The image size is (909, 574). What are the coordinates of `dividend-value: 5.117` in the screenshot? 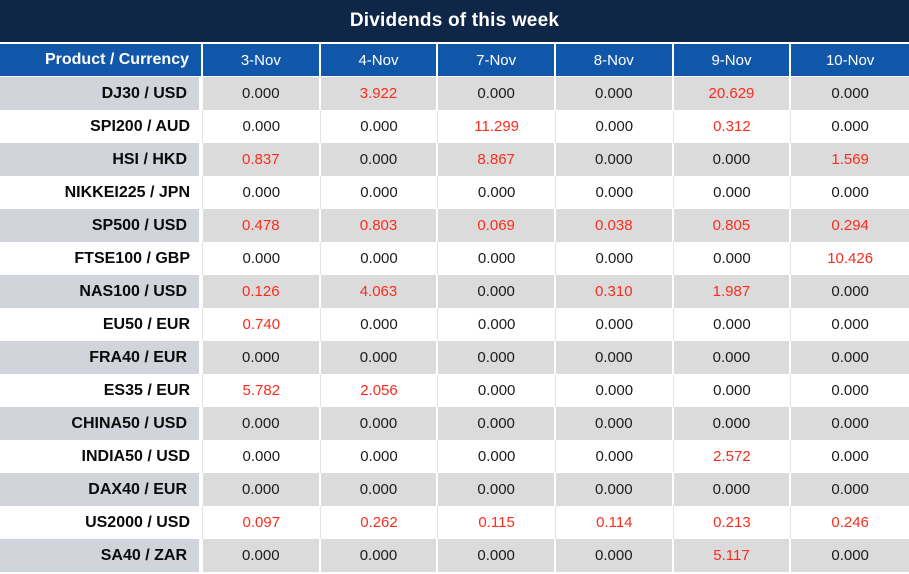 It's located at (732, 555).